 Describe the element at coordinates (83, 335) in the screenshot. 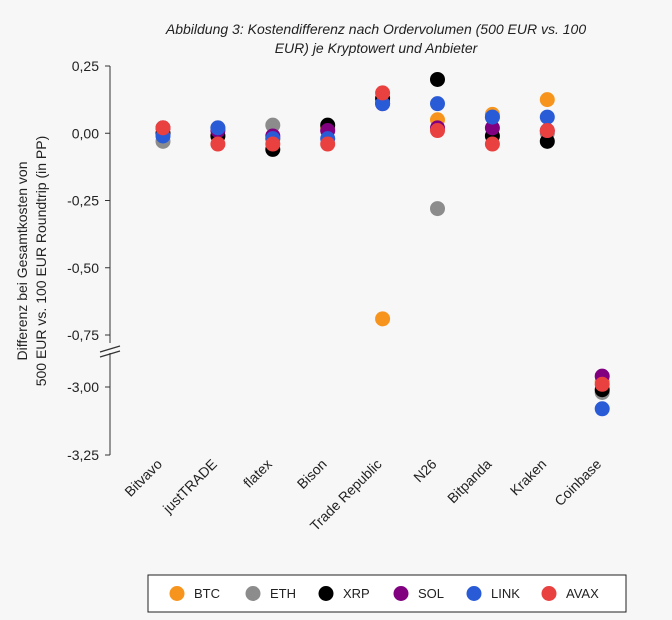

I see `y-tick-label: -0,75` at that location.